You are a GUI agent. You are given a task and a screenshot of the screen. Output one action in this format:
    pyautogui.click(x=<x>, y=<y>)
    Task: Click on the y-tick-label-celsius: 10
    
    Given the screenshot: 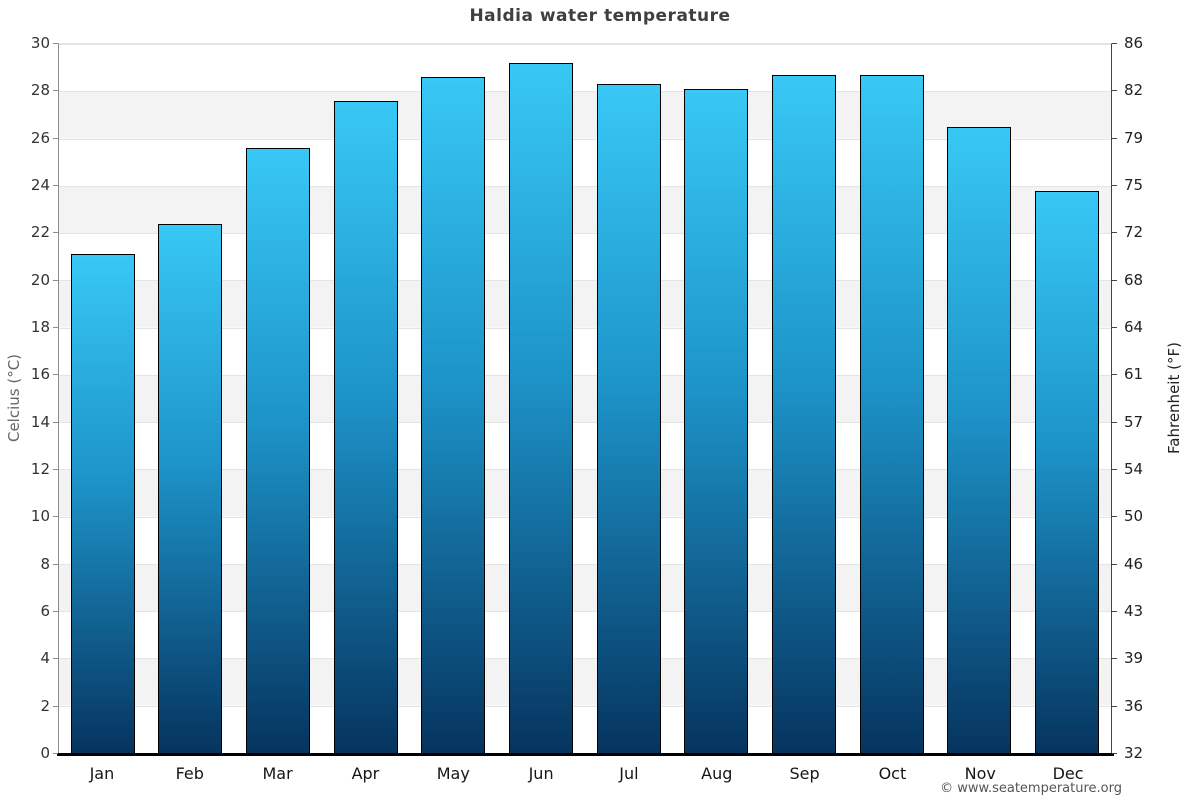 What is the action you would take?
    pyautogui.click(x=40, y=516)
    